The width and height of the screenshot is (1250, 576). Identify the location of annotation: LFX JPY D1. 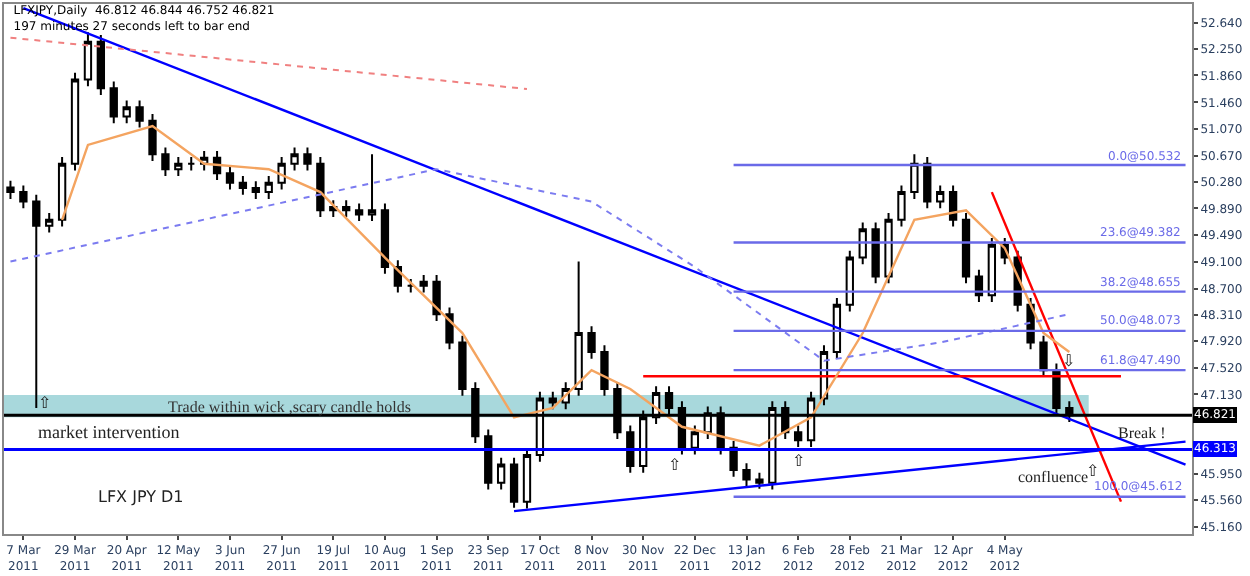
(141, 497).